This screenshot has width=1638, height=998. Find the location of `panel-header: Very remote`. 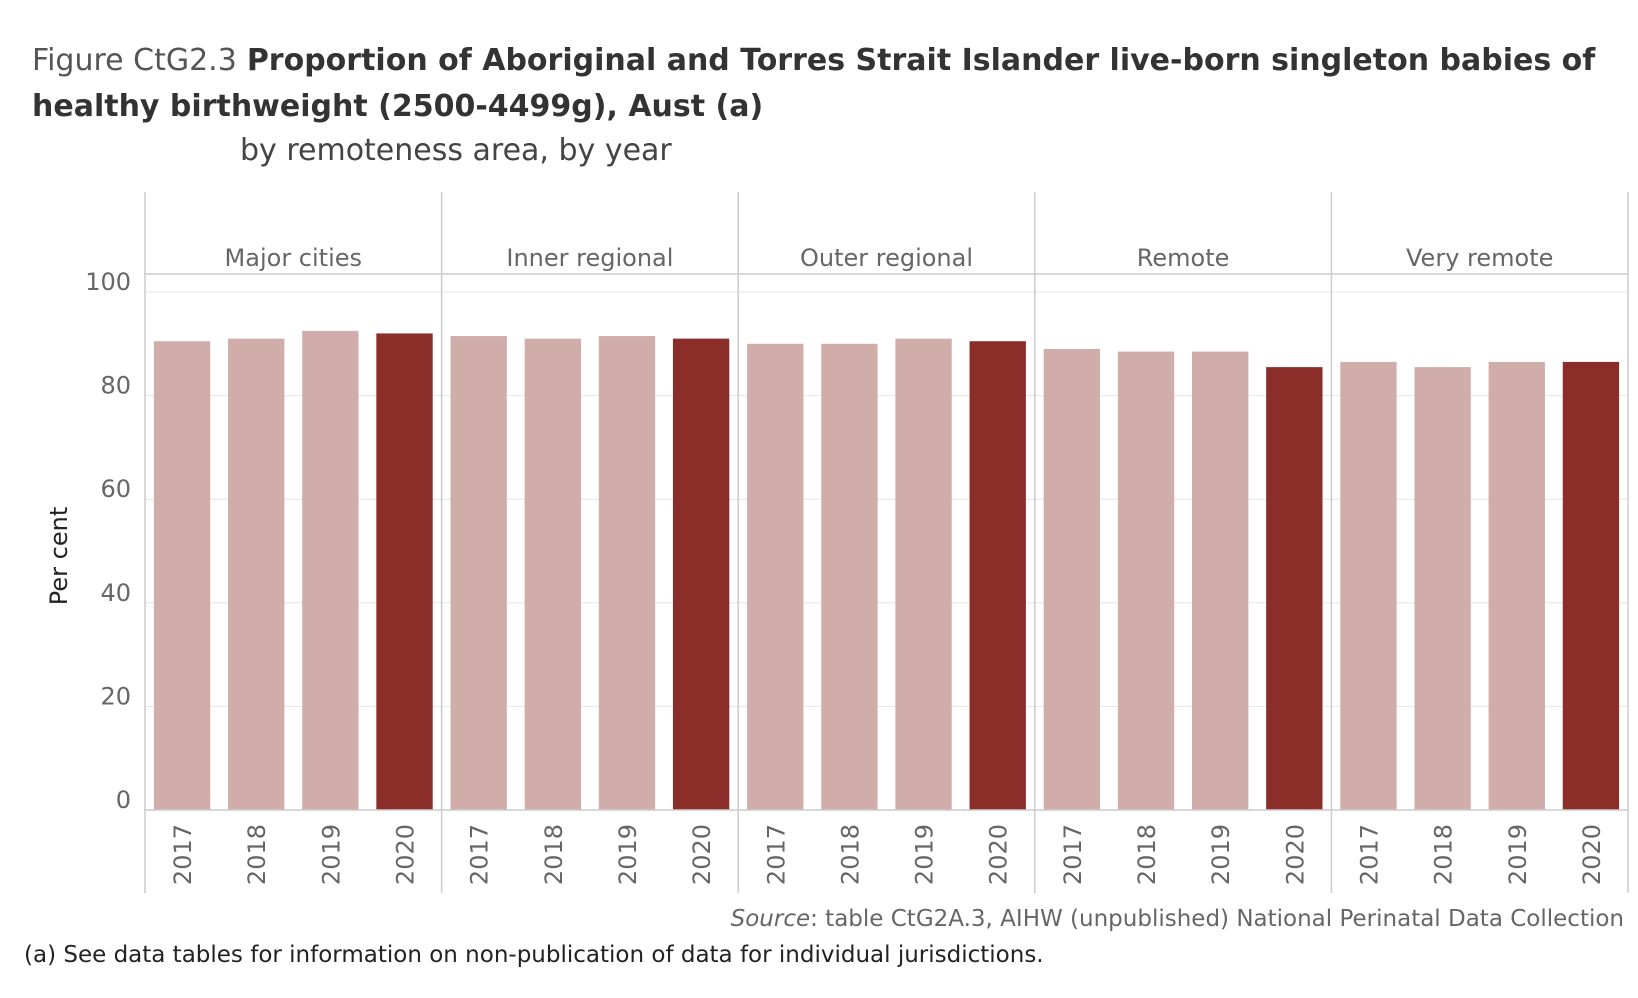

panel-header: Very remote is located at coordinates (1479, 258).